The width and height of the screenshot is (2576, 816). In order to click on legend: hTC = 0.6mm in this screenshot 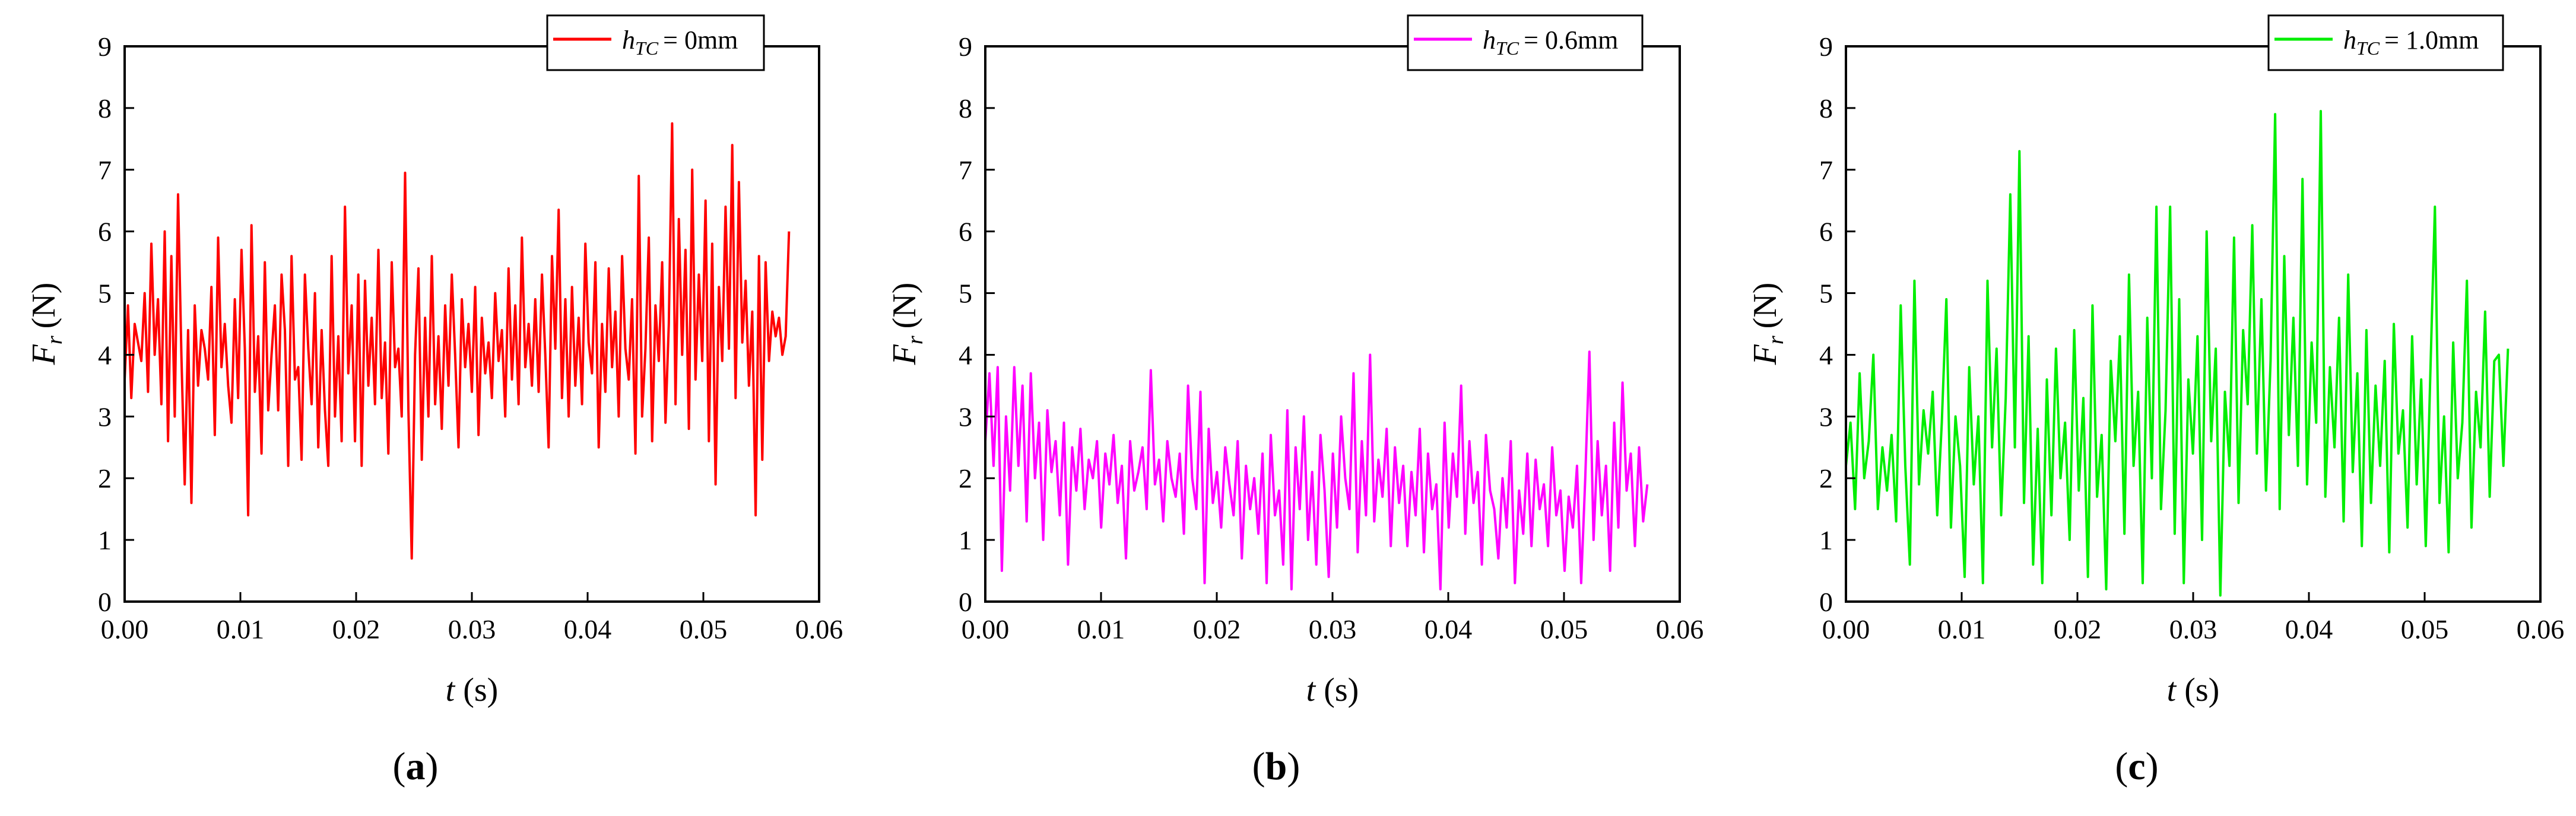, I will do `click(1525, 43)`.